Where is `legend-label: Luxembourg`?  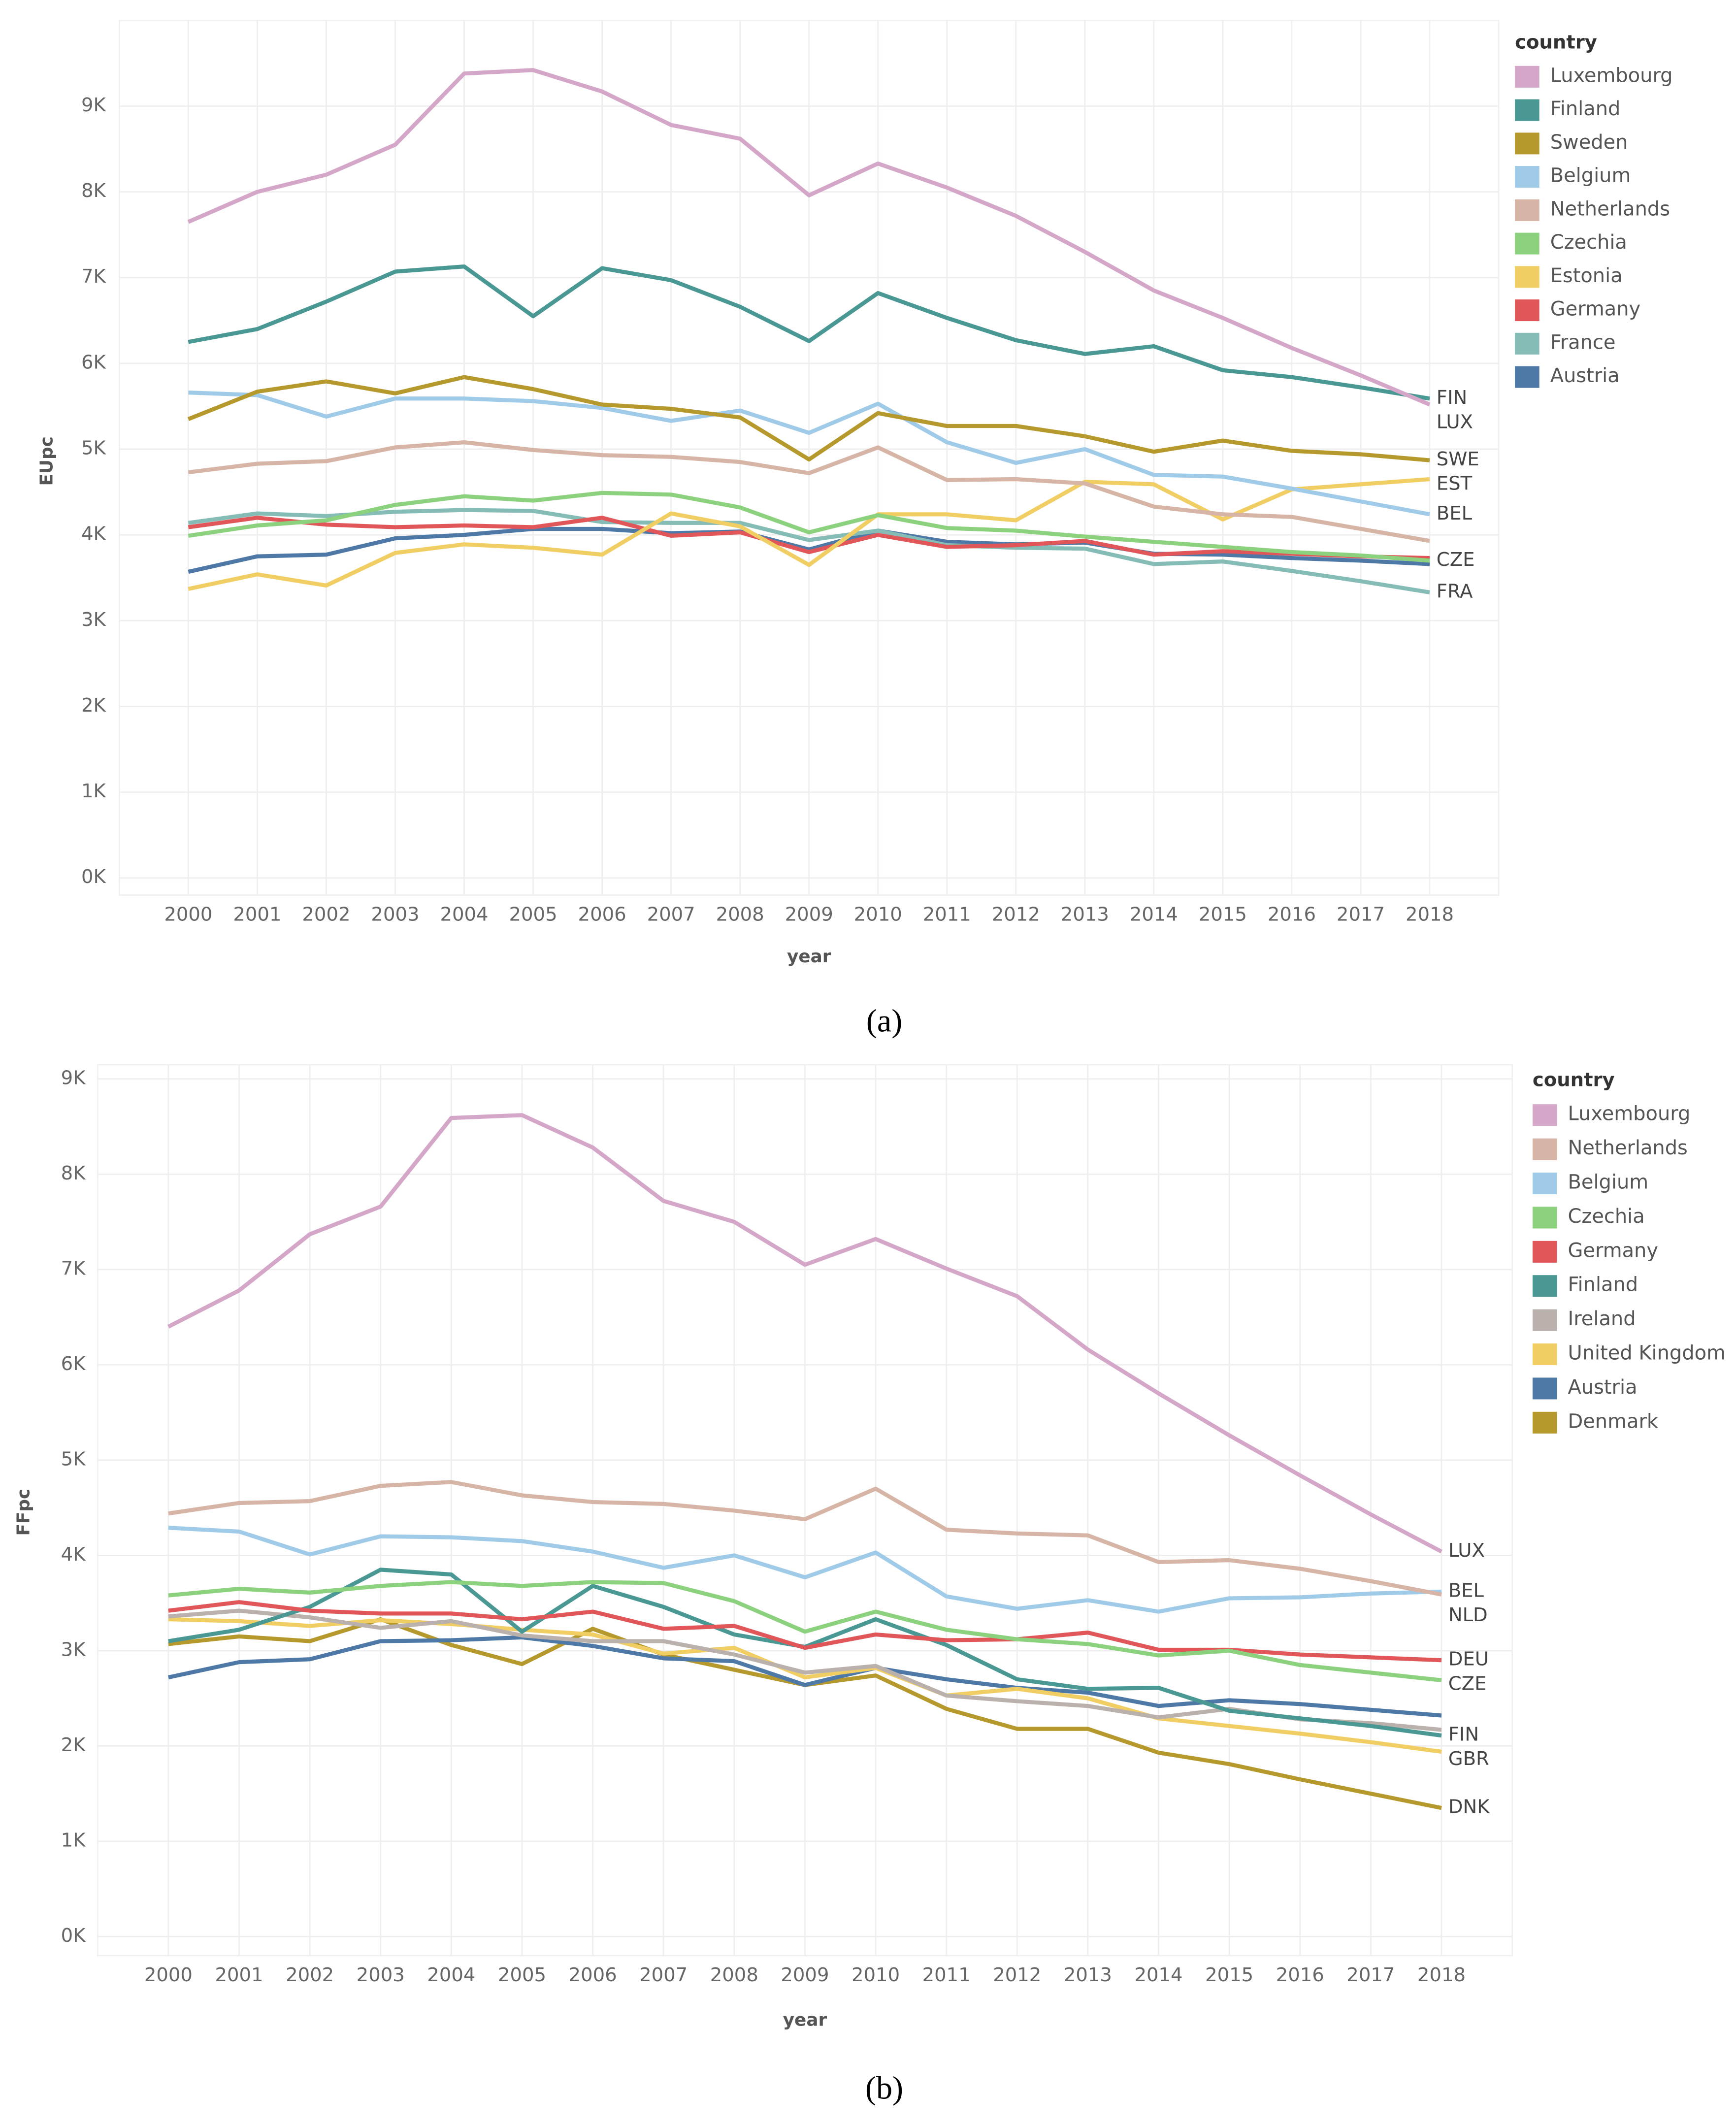
legend-label: Luxembourg is located at coordinates (1629, 1114).